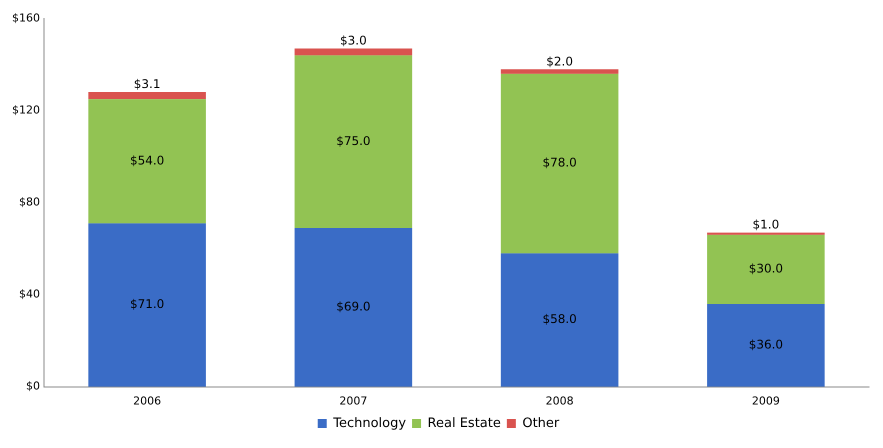  Describe the element at coordinates (541, 423) in the screenshot. I see `legend-label: Other` at that location.